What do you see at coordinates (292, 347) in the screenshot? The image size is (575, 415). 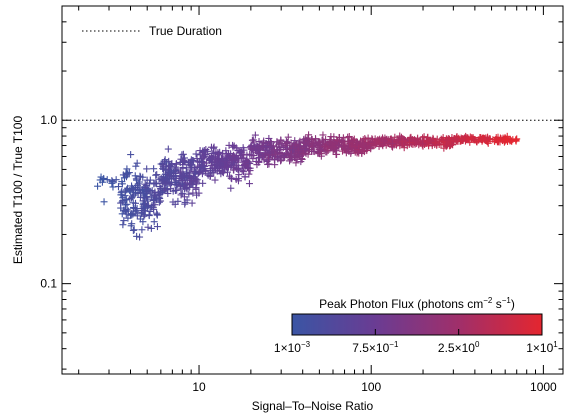 I see `colorbar-tick-label-0: 1×10⁻³` at bounding box center [292, 347].